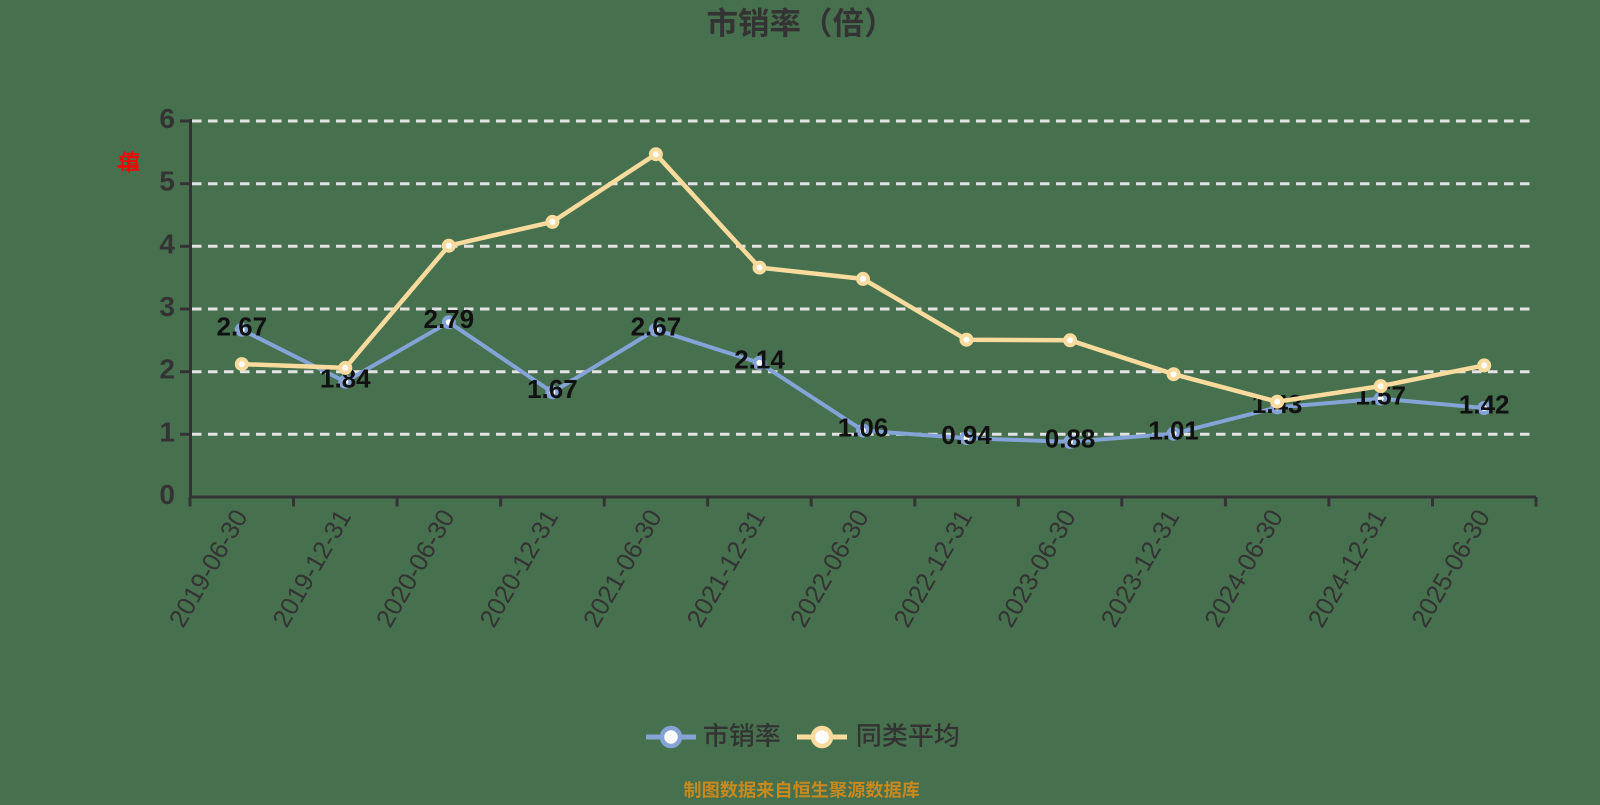  What do you see at coordinates (167, 118) in the screenshot?
I see `svg-text: 6` at bounding box center [167, 118].